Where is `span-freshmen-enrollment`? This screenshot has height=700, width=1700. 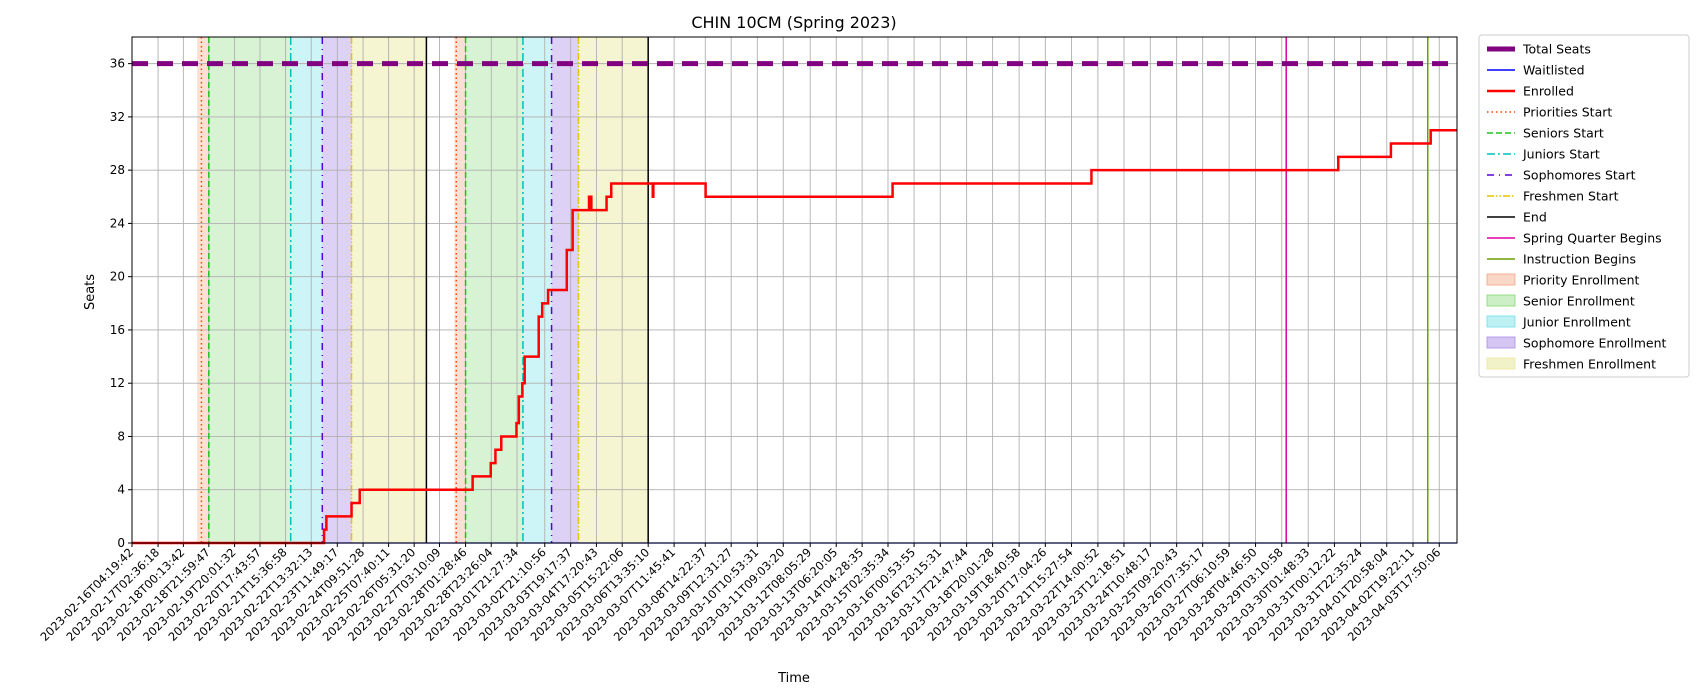
span-freshmen-enrollment is located at coordinates (613, 290).